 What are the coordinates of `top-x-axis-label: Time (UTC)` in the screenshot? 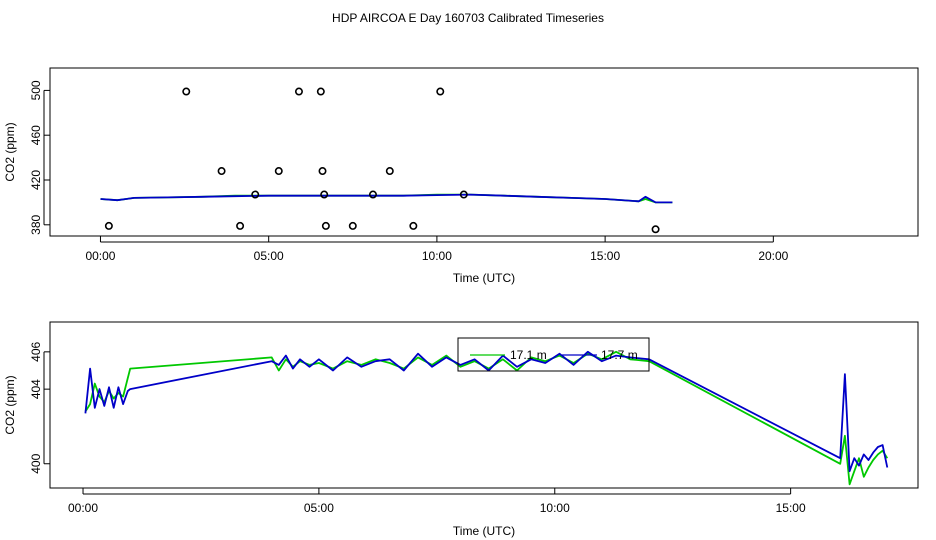 It's located at (484, 278).